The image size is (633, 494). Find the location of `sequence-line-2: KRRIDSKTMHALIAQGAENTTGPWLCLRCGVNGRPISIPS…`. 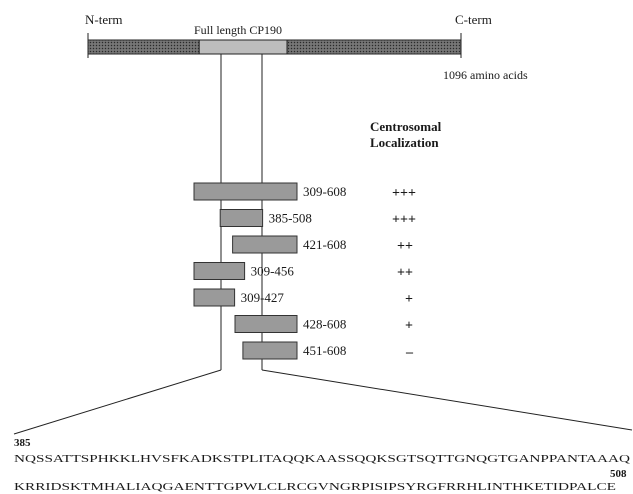

sequence-line-2: KRRIDSKTMHALIAQGAENTTGPWLCLRCGVNGRPISIPS… is located at coordinates (315, 487).